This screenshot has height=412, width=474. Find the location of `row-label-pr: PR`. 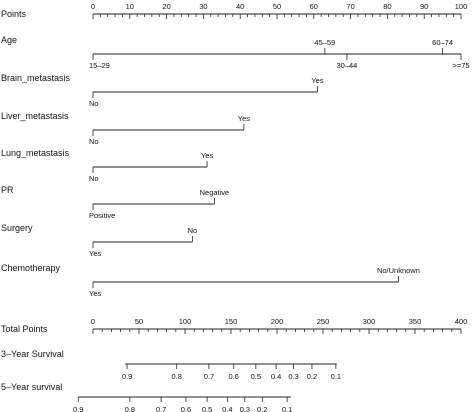

row-label-pr: PR is located at coordinates (7, 190).